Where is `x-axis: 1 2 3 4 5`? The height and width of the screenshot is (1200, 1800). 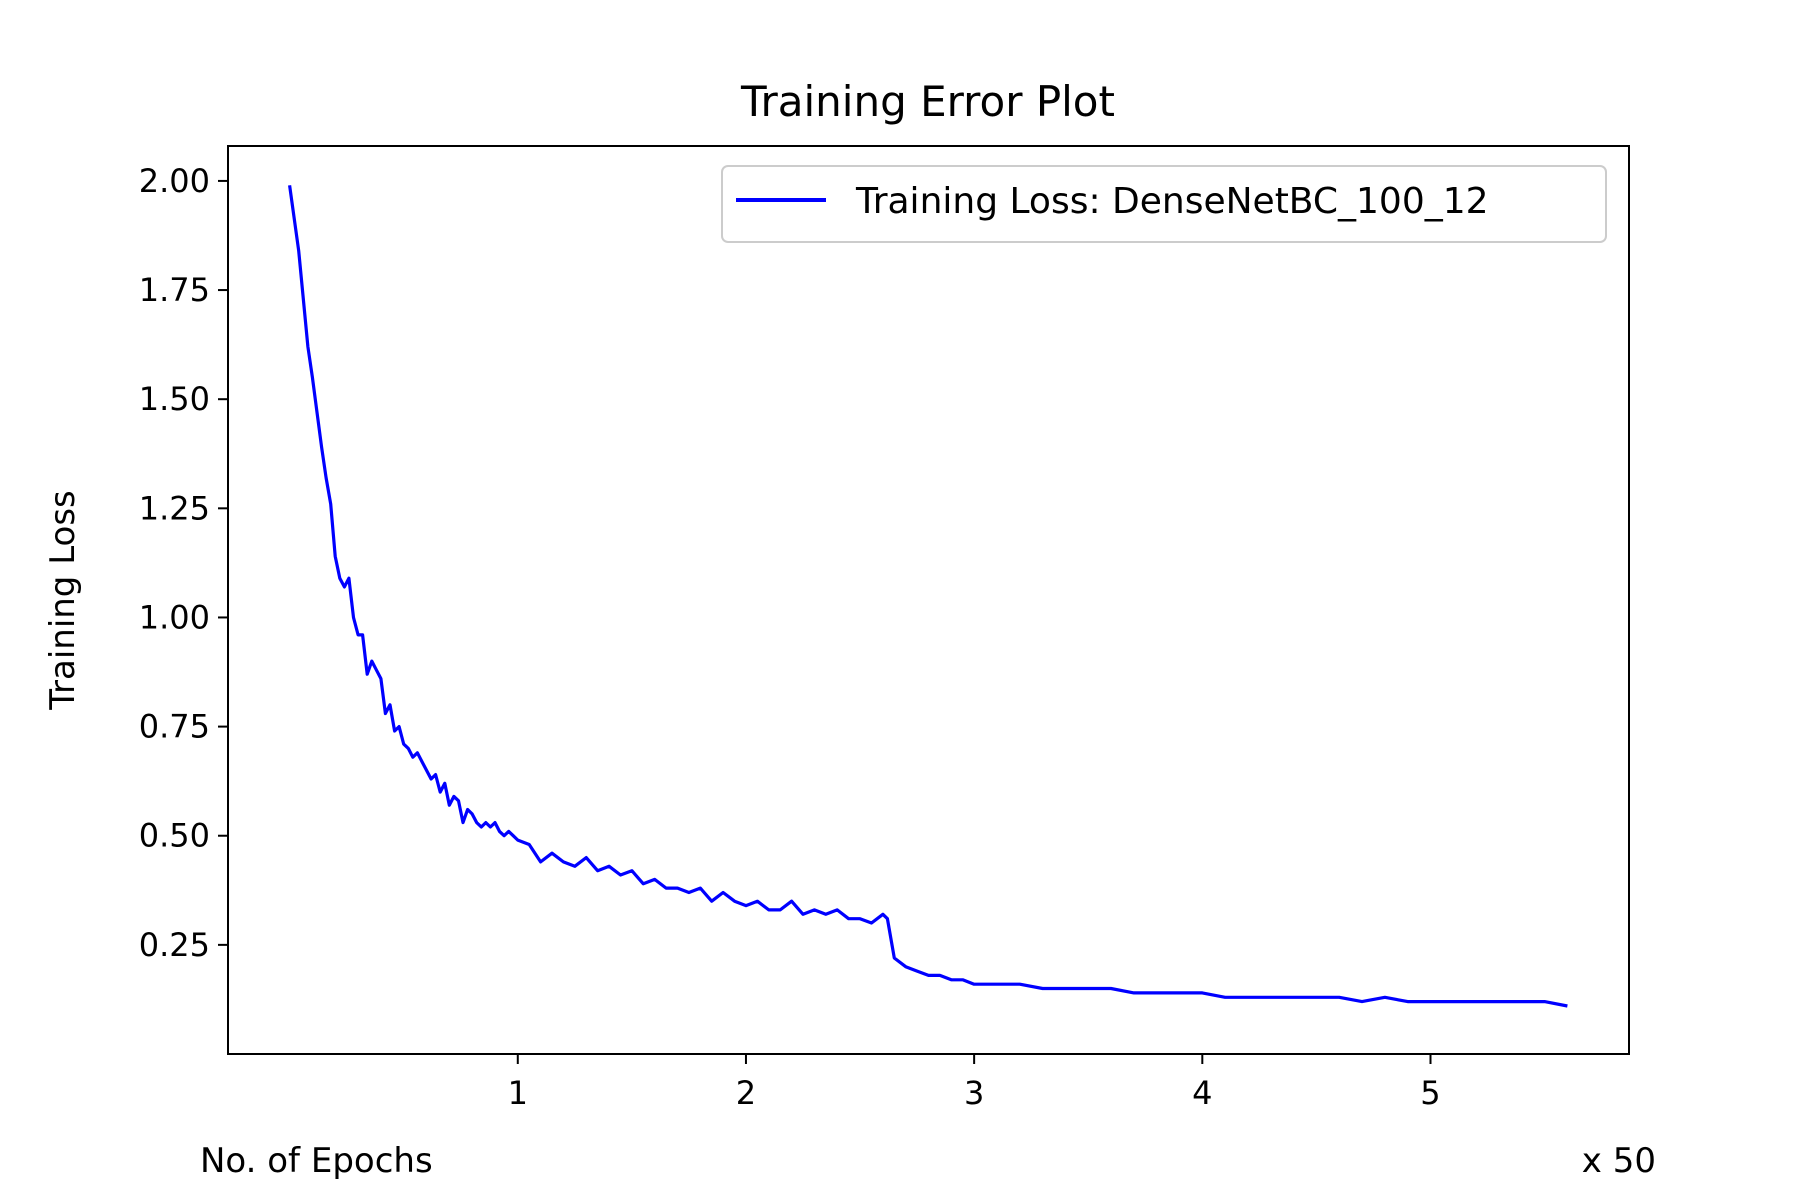
x-axis: 1 2 3 4 5 is located at coordinates (974, 1083).